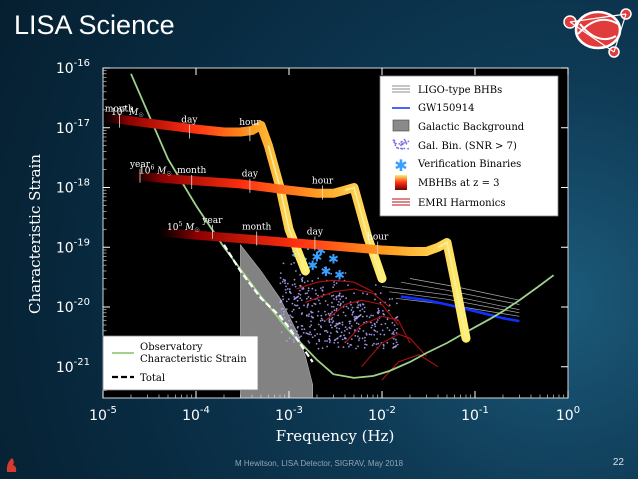 This screenshot has width=638, height=479. Describe the element at coordinates (268, 303) in the screenshot. I see `total-curve` at that location.